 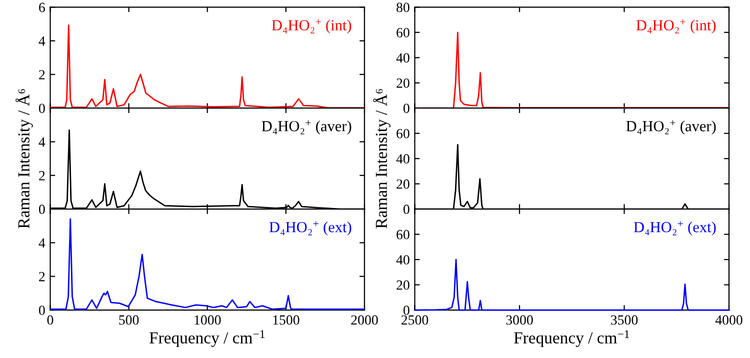 What do you see at coordinates (129, 320) in the screenshot?
I see `x-tick-label: 500` at bounding box center [129, 320].